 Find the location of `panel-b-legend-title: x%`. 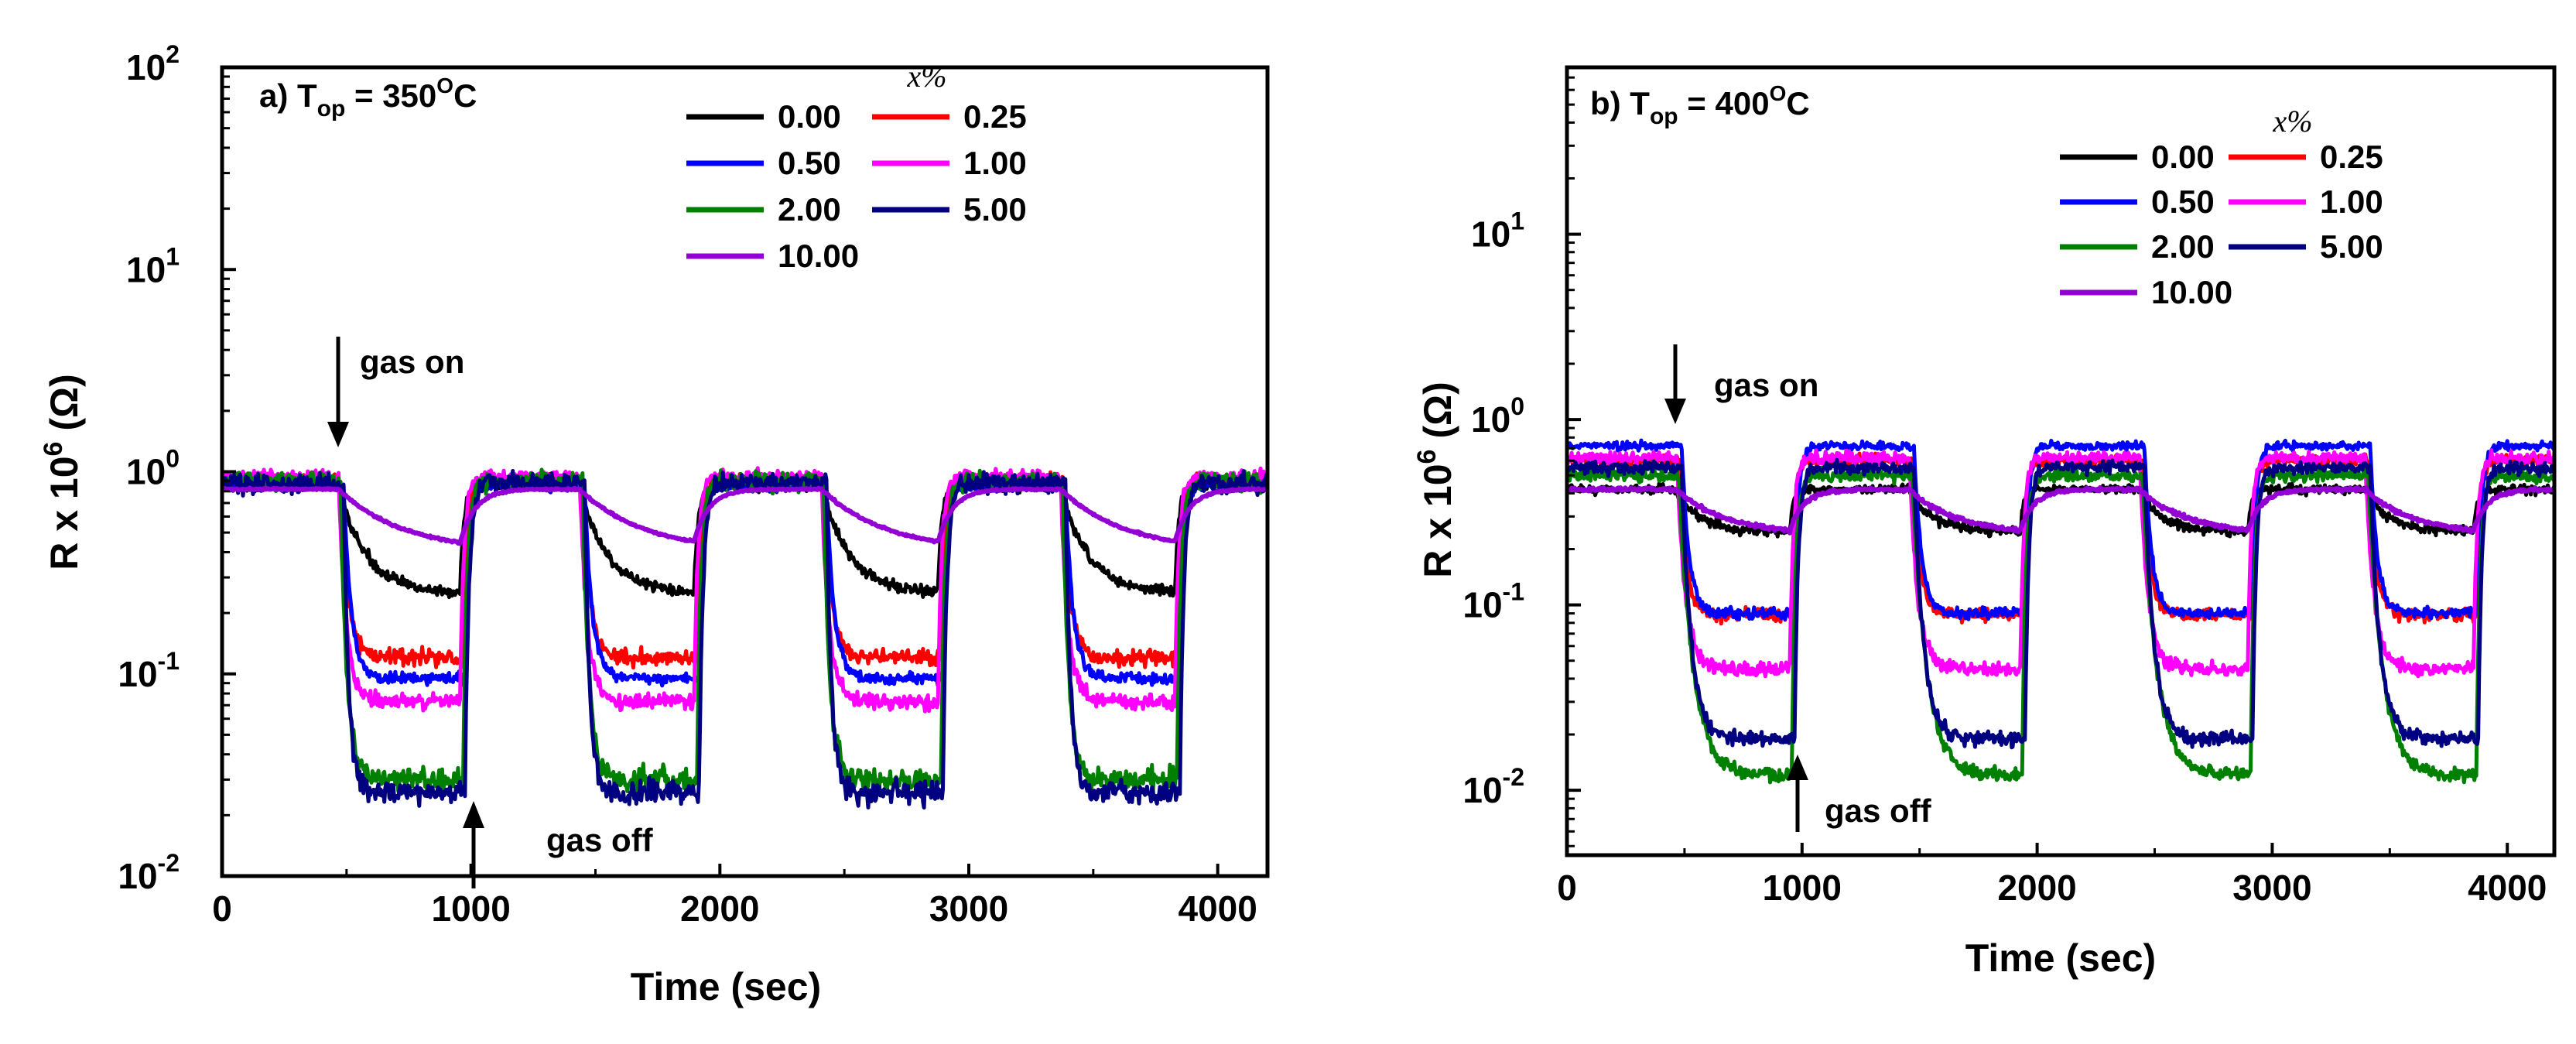

panel-b-legend-title: x% is located at coordinates (2292, 121).